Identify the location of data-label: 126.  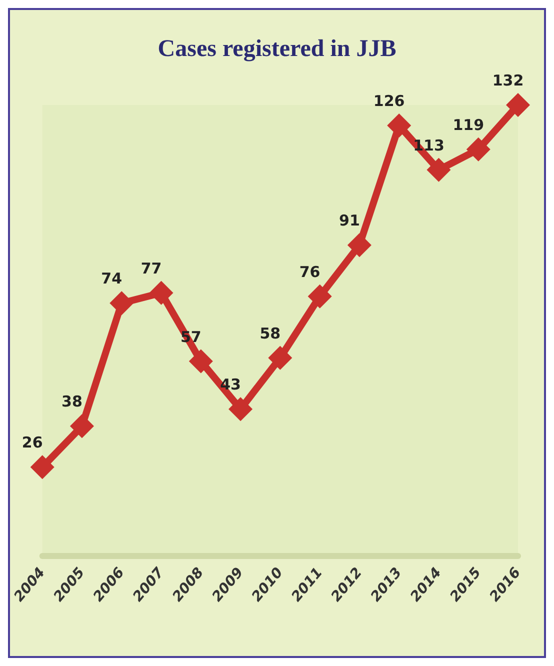
(389, 101).